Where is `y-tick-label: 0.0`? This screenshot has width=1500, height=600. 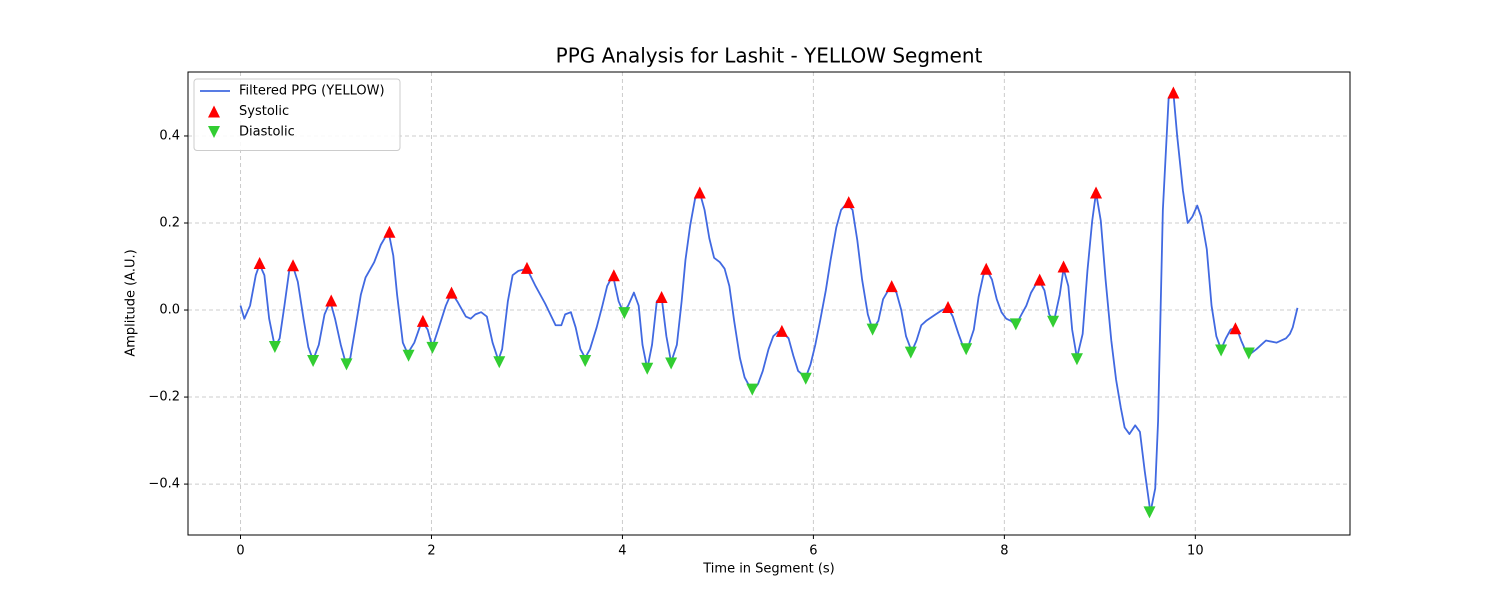
y-tick-label: 0.0 is located at coordinates (169, 310).